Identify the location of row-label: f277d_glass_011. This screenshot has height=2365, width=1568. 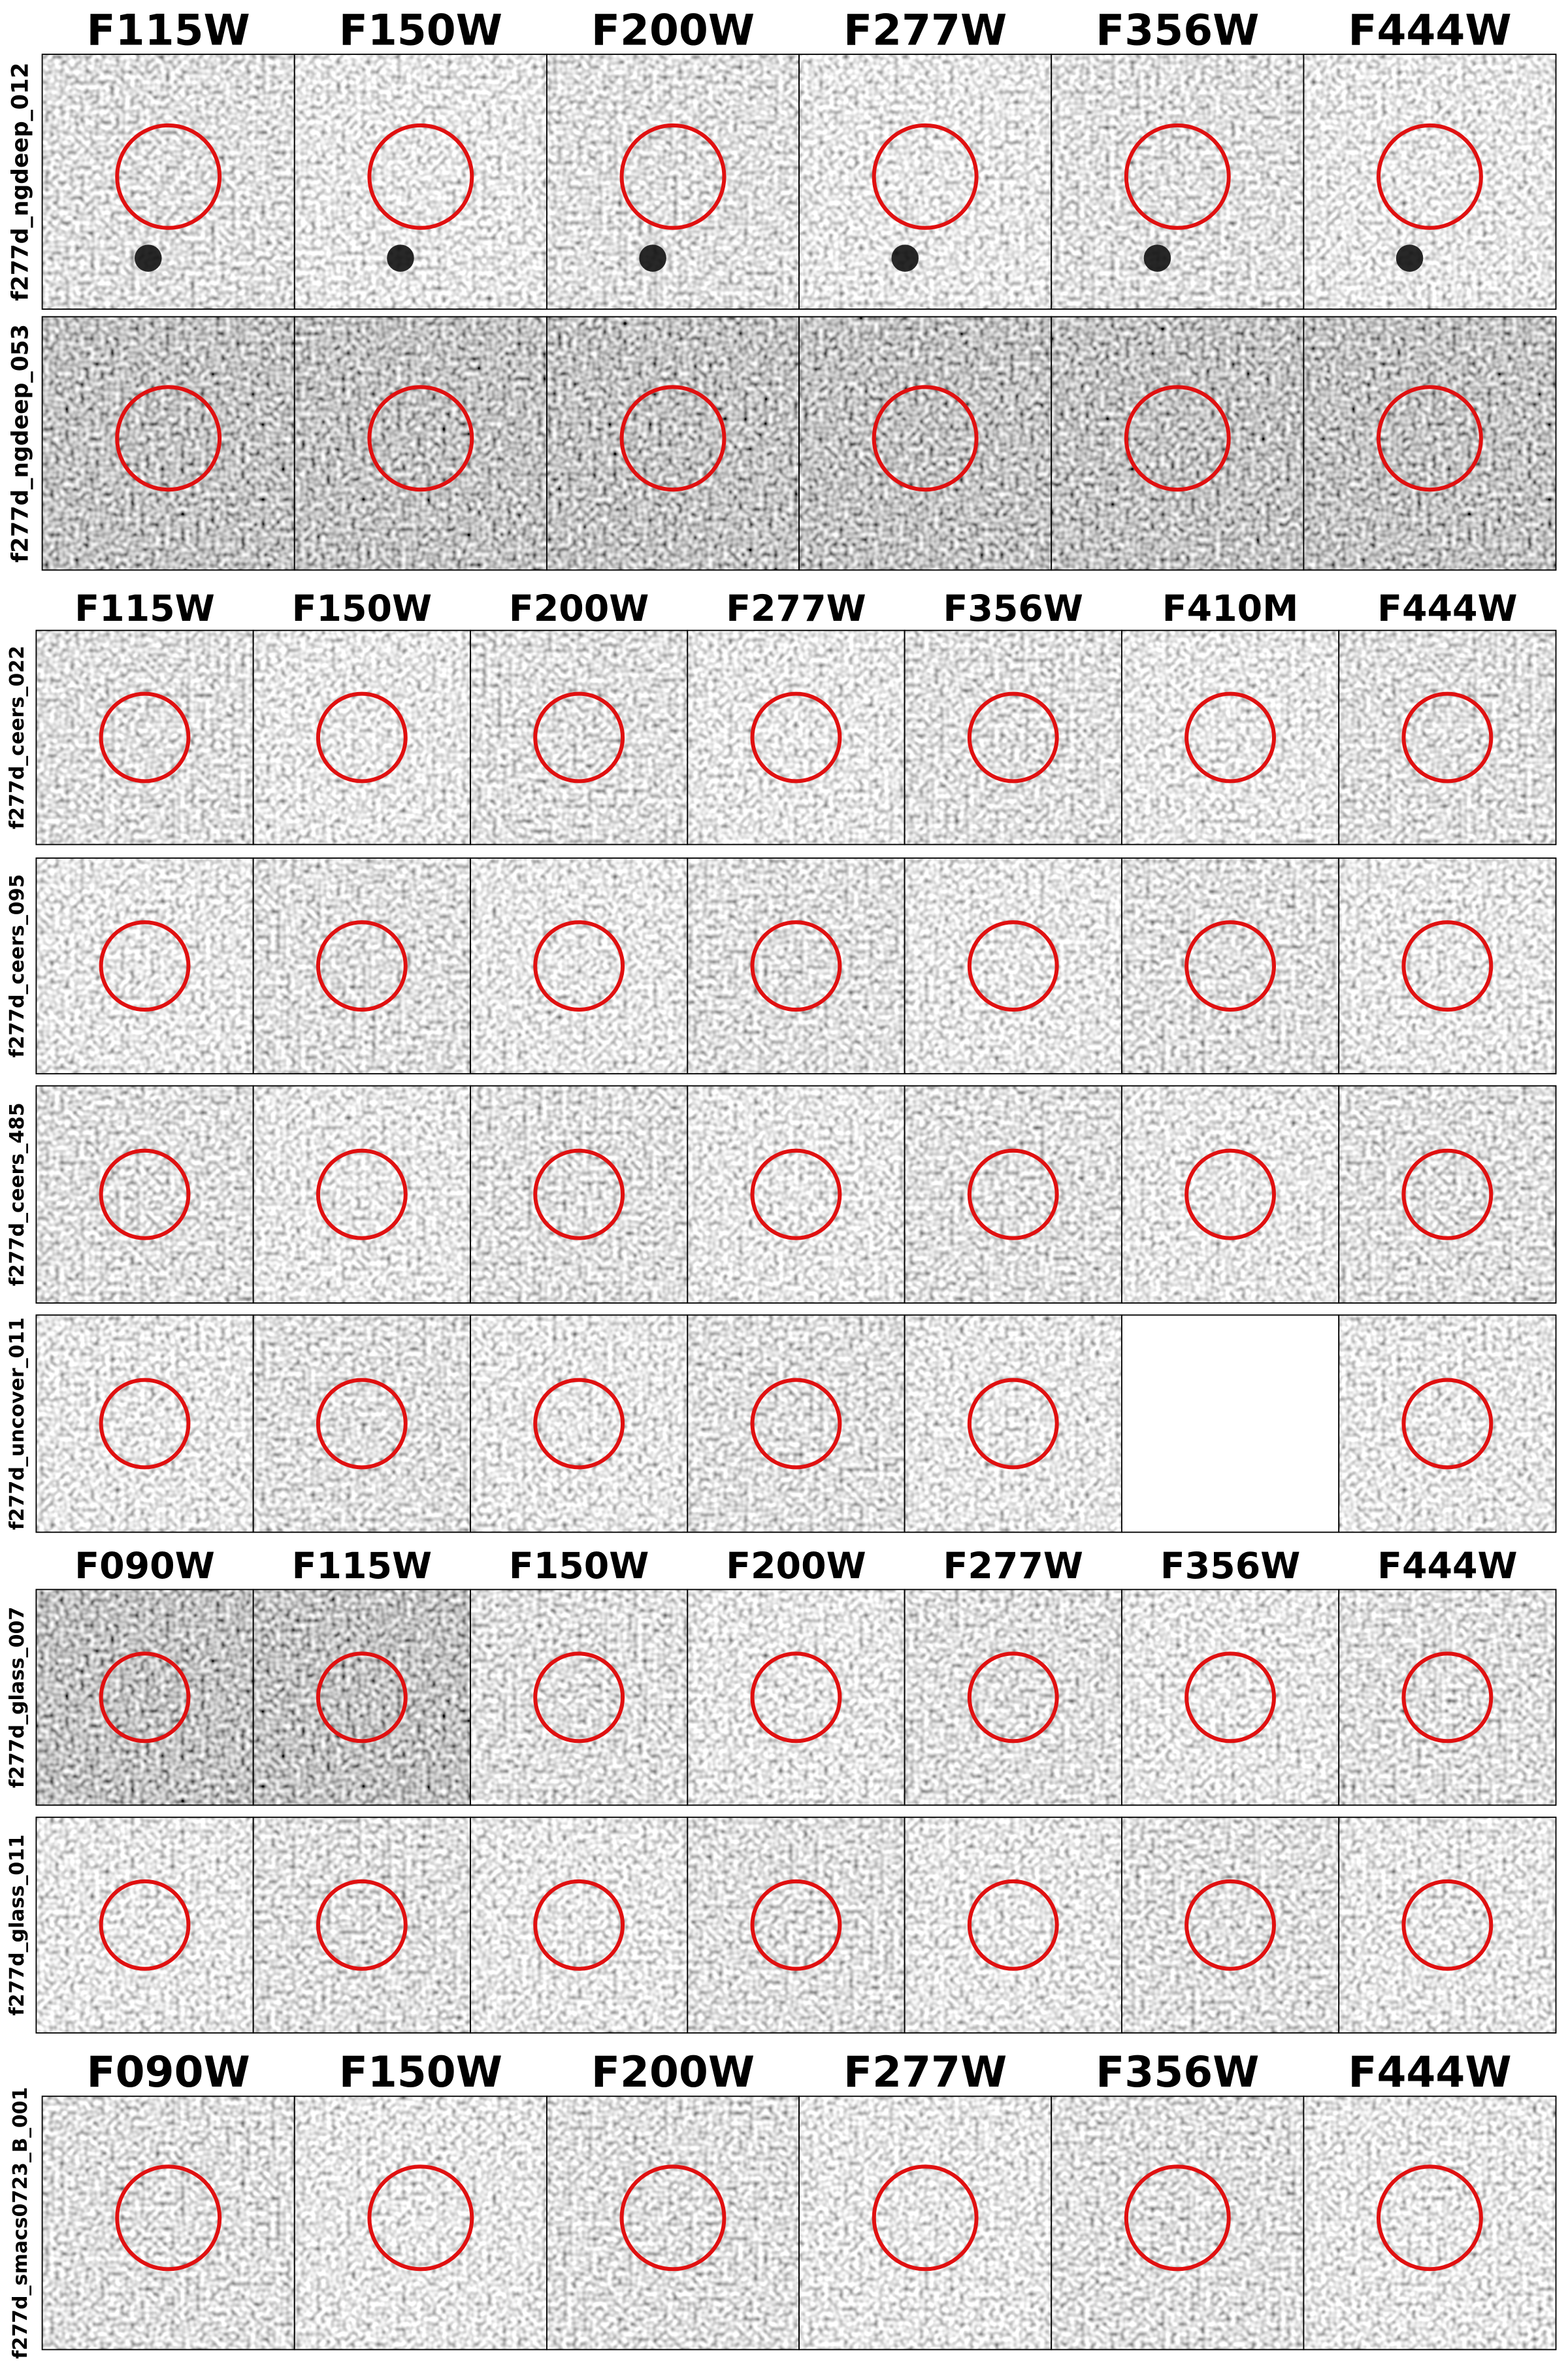
(17, 1925).